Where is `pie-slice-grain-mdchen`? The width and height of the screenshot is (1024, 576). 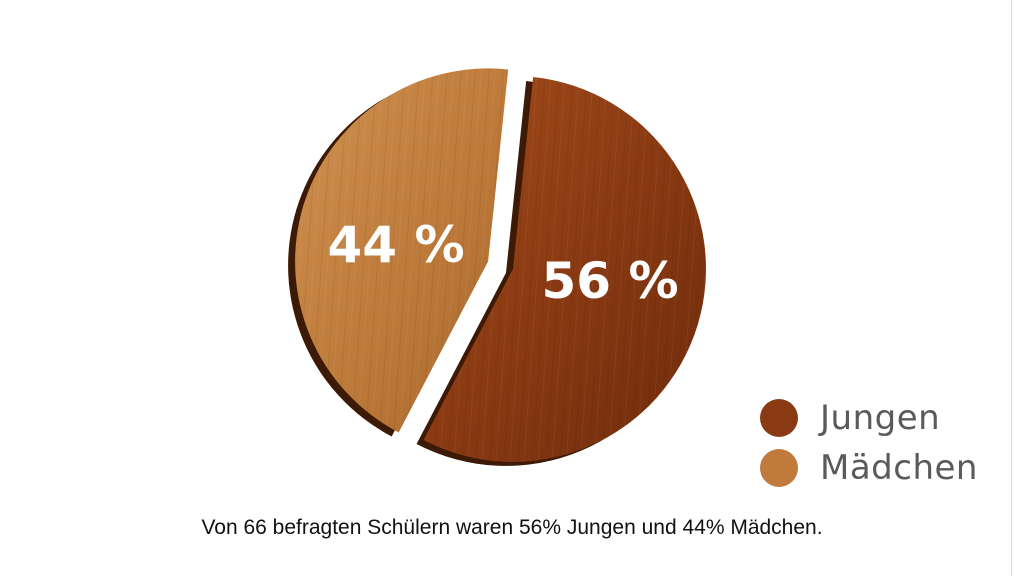 pie-slice-grain-mdchen is located at coordinates (402, 250).